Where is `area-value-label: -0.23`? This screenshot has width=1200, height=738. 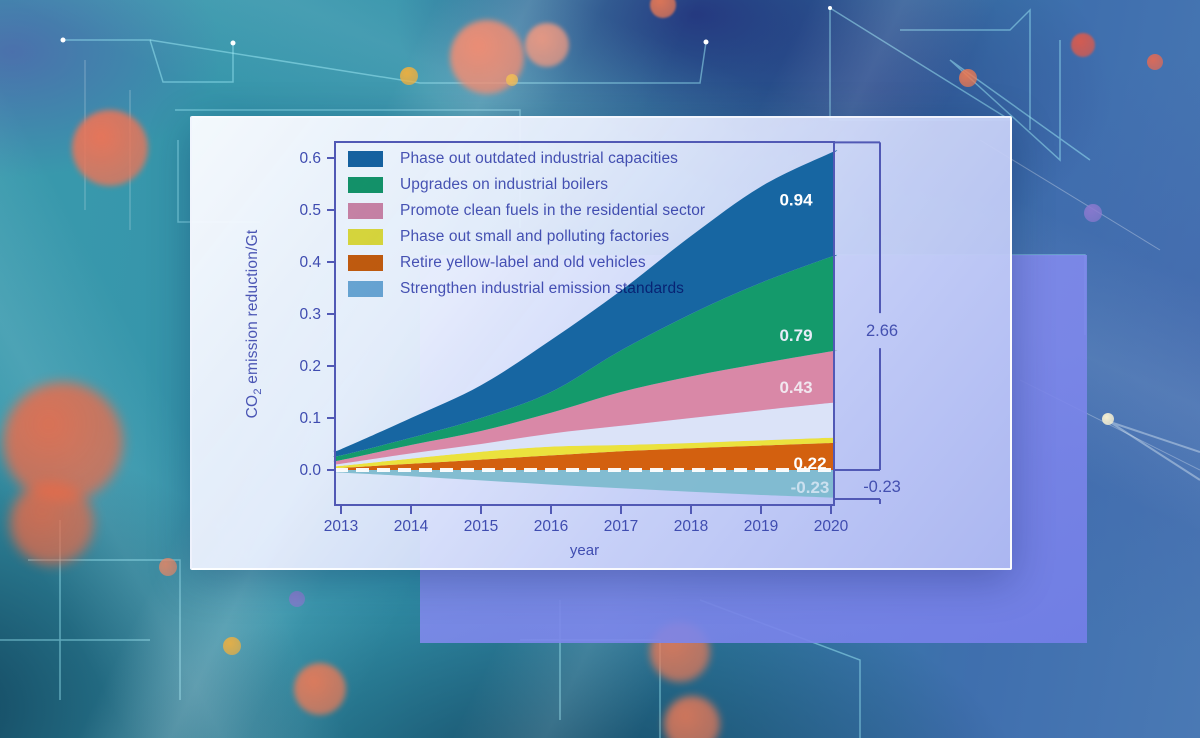
area-value-label: -0.23 is located at coordinates (810, 487).